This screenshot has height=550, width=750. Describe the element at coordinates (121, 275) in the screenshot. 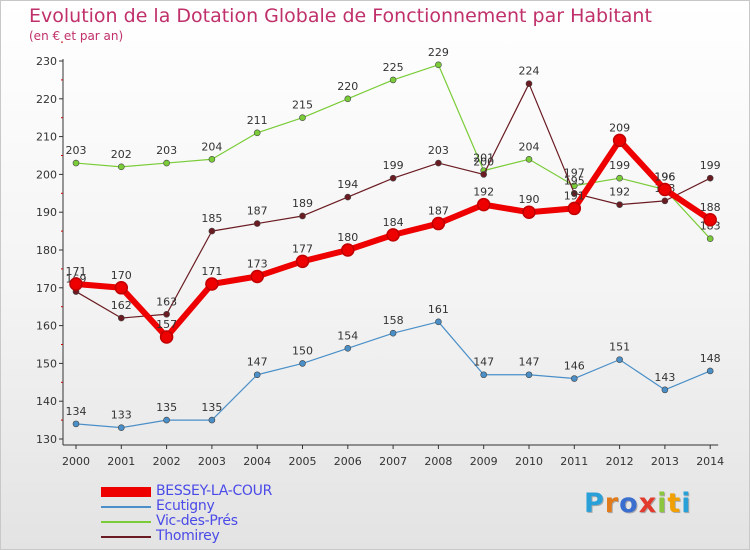

I see `data-label-bessey-la-cour: 170` at that location.